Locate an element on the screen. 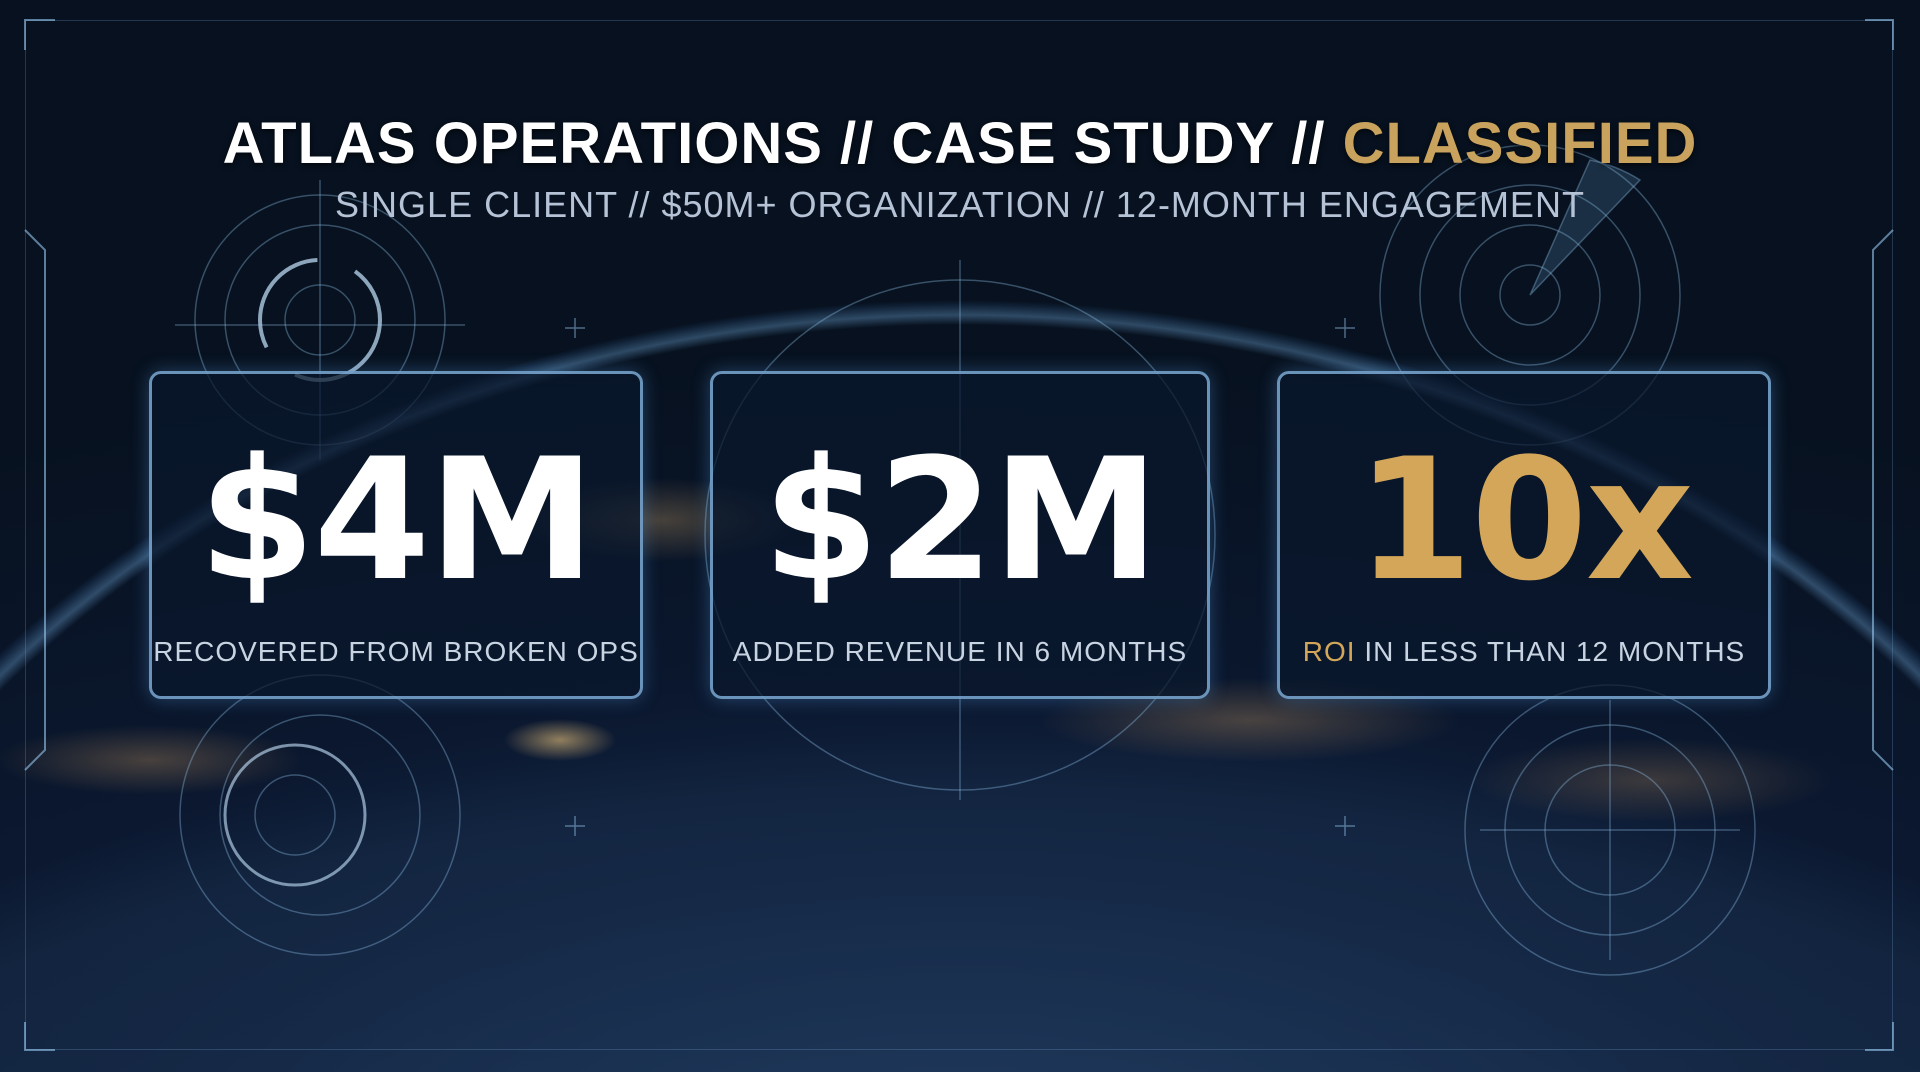 This screenshot has height=1072, width=1920. metric-card-roi: 10x ROI IN LESS THAN 12 MONTHS is located at coordinates (1524, 535).